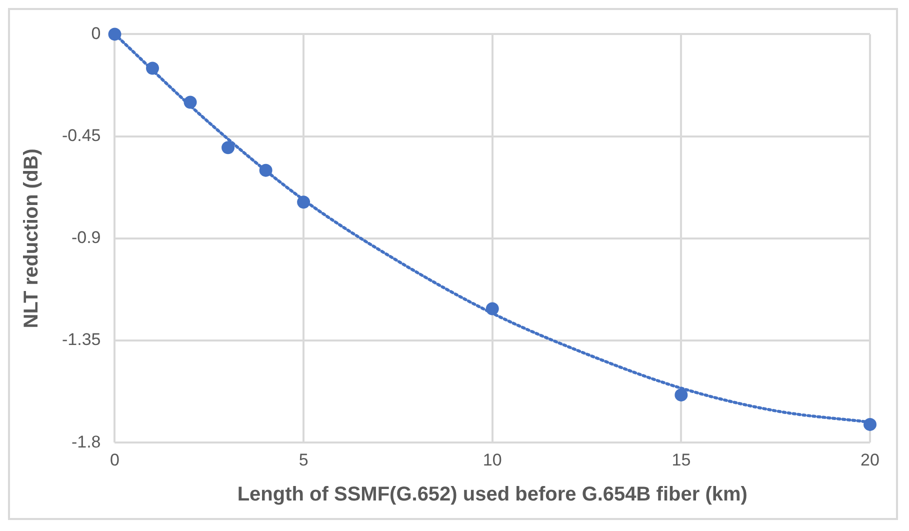 The height and width of the screenshot is (531, 909). I want to click on y-tick-label: -1.35, so click(81, 340).